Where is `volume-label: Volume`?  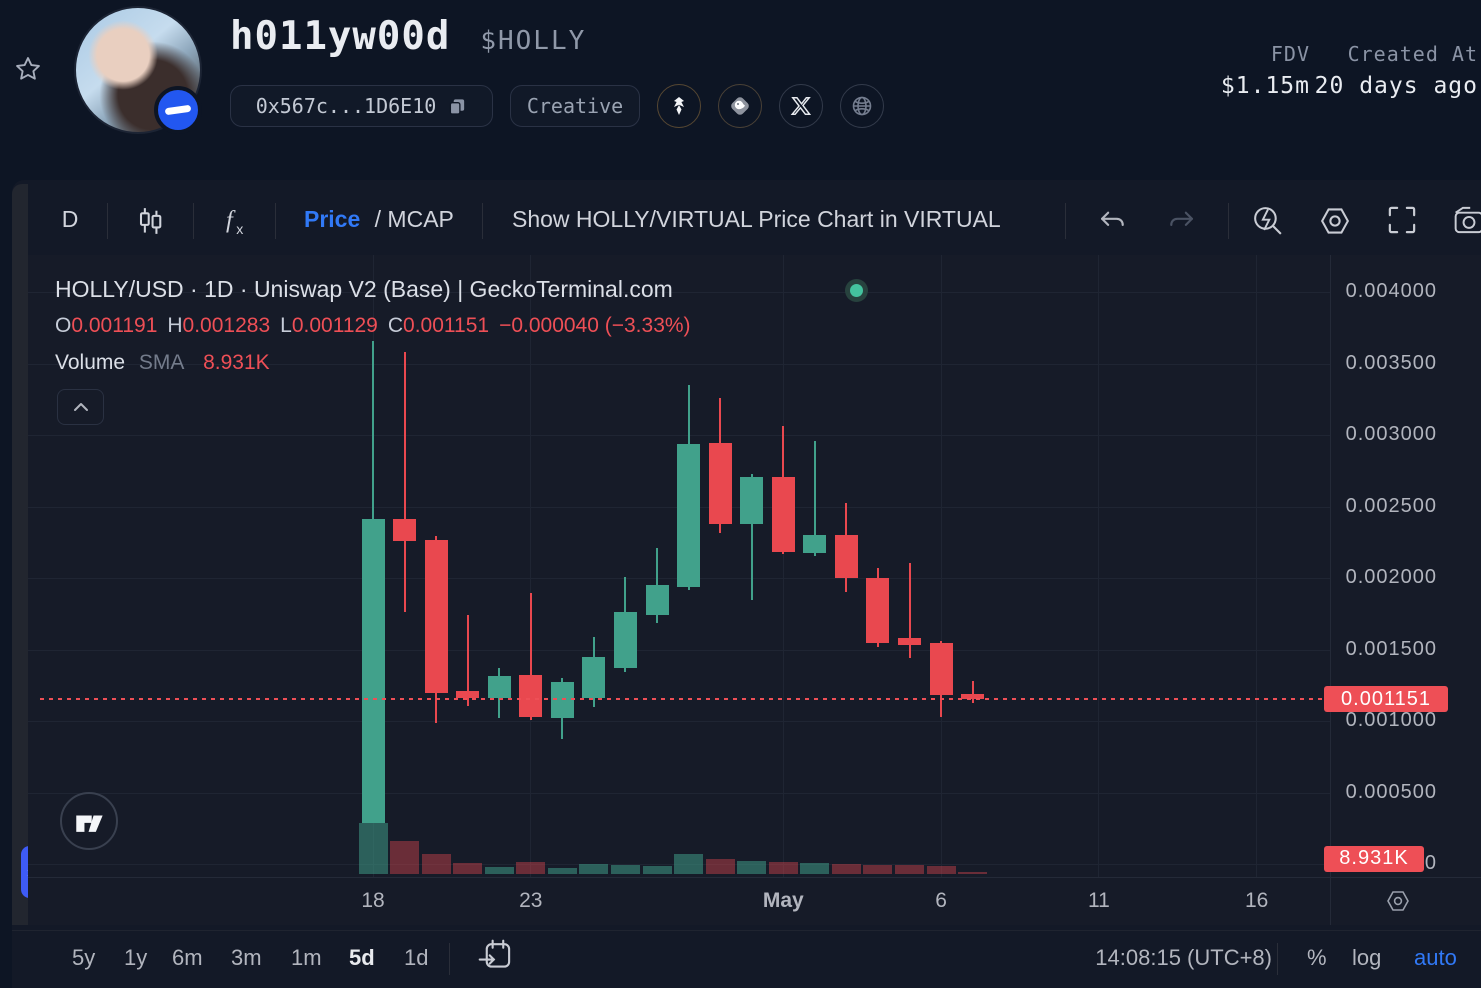 volume-label: Volume is located at coordinates (90, 362).